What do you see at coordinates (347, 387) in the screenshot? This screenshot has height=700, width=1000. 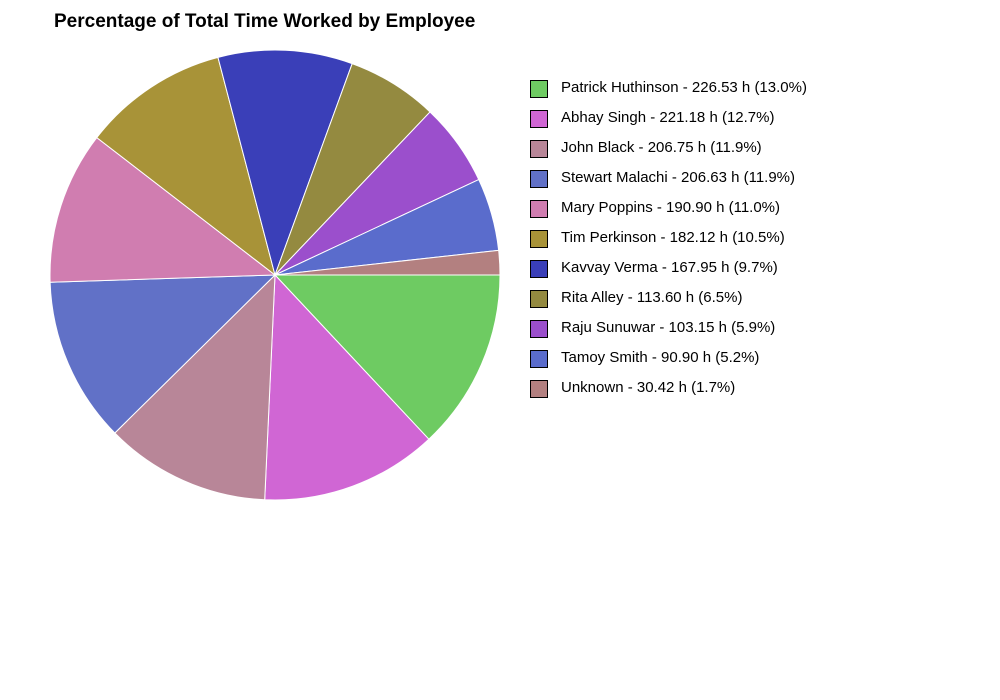 I see `pie-slice-abhay-singh` at bounding box center [347, 387].